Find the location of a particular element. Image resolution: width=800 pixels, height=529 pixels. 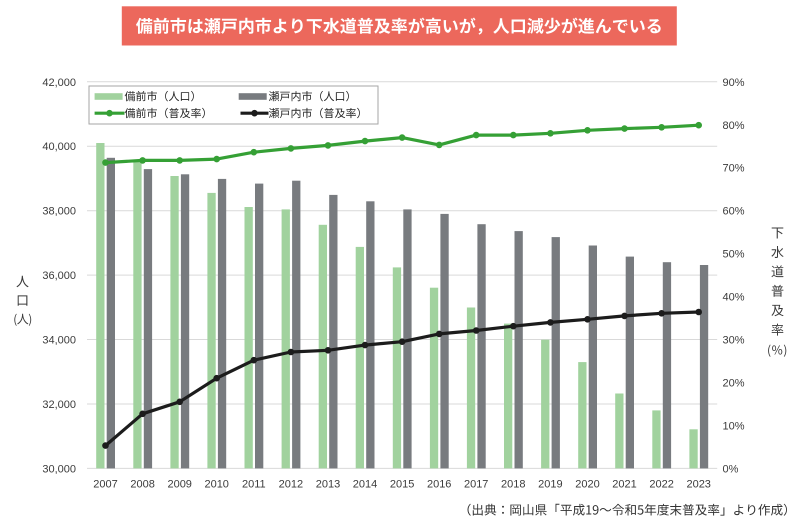

svg-text: 2014 is located at coordinates (365, 485).